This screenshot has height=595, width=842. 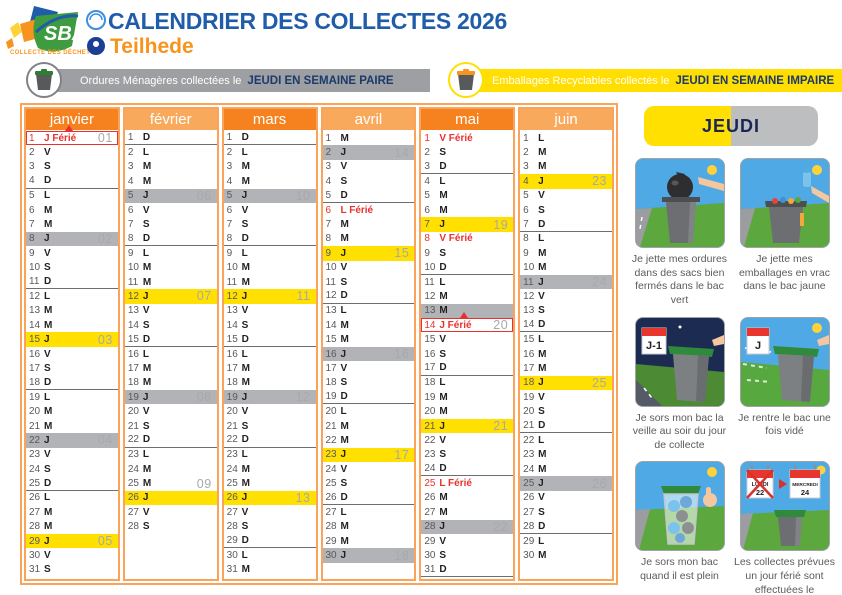 What do you see at coordinates (72, 397) in the screenshot?
I see `day-row: 19 L` at bounding box center [72, 397].